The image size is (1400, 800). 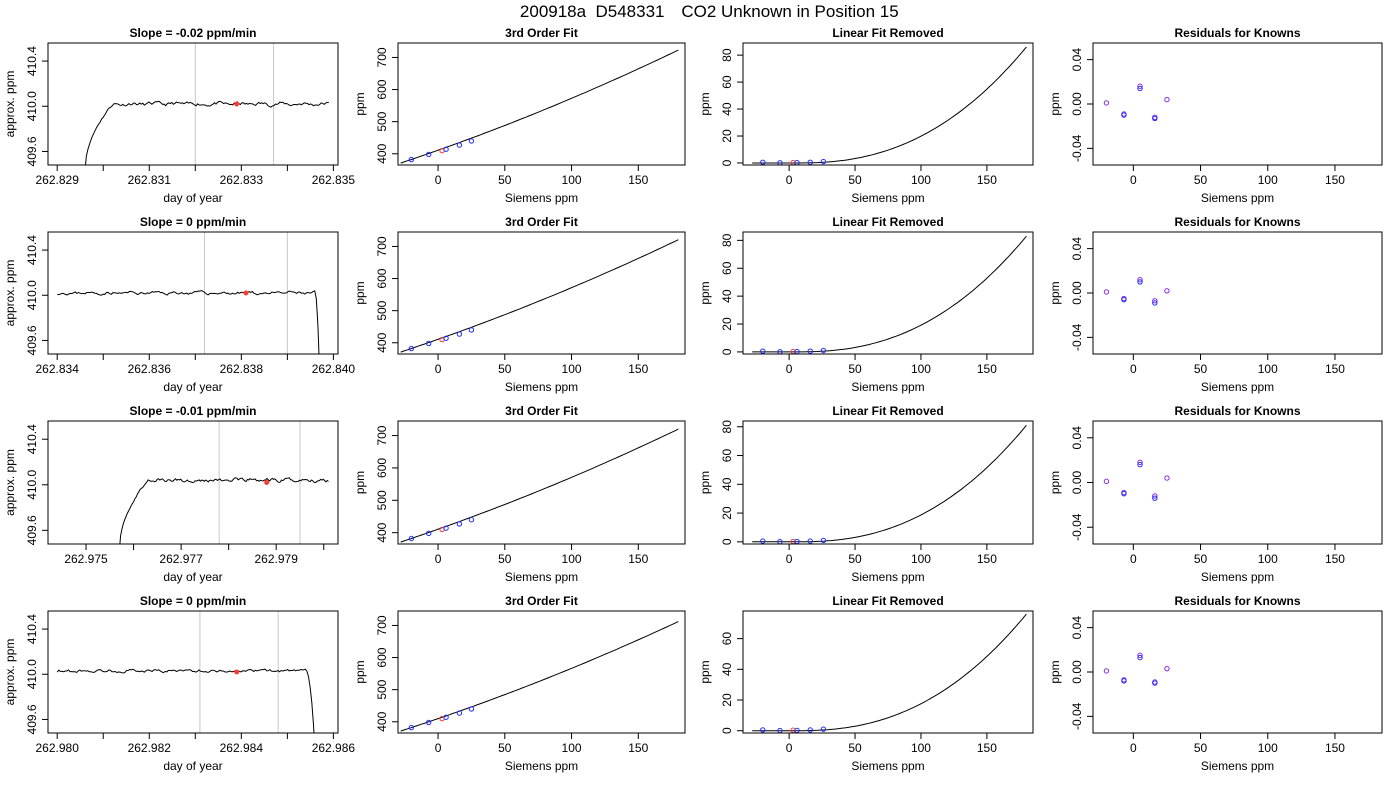 I want to click on x-tick-label: 262.835, so click(x=334, y=180).